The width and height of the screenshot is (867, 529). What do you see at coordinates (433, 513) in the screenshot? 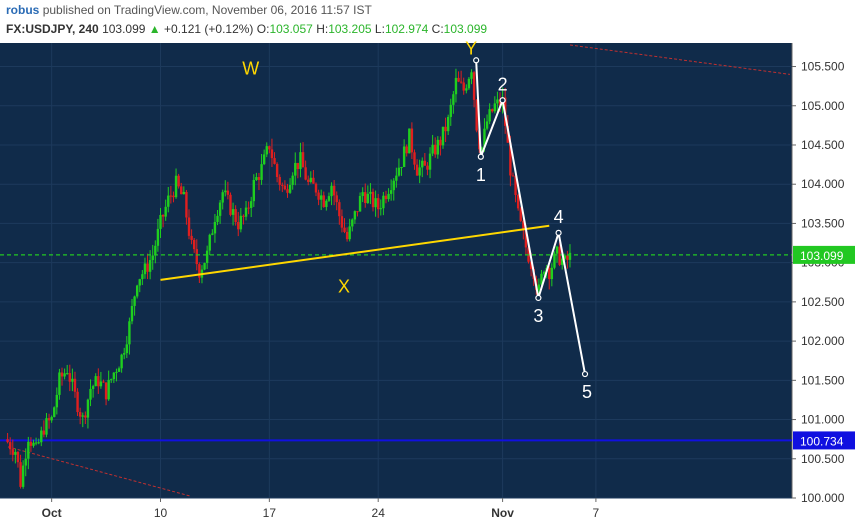
I see `time-axis` at bounding box center [433, 513].